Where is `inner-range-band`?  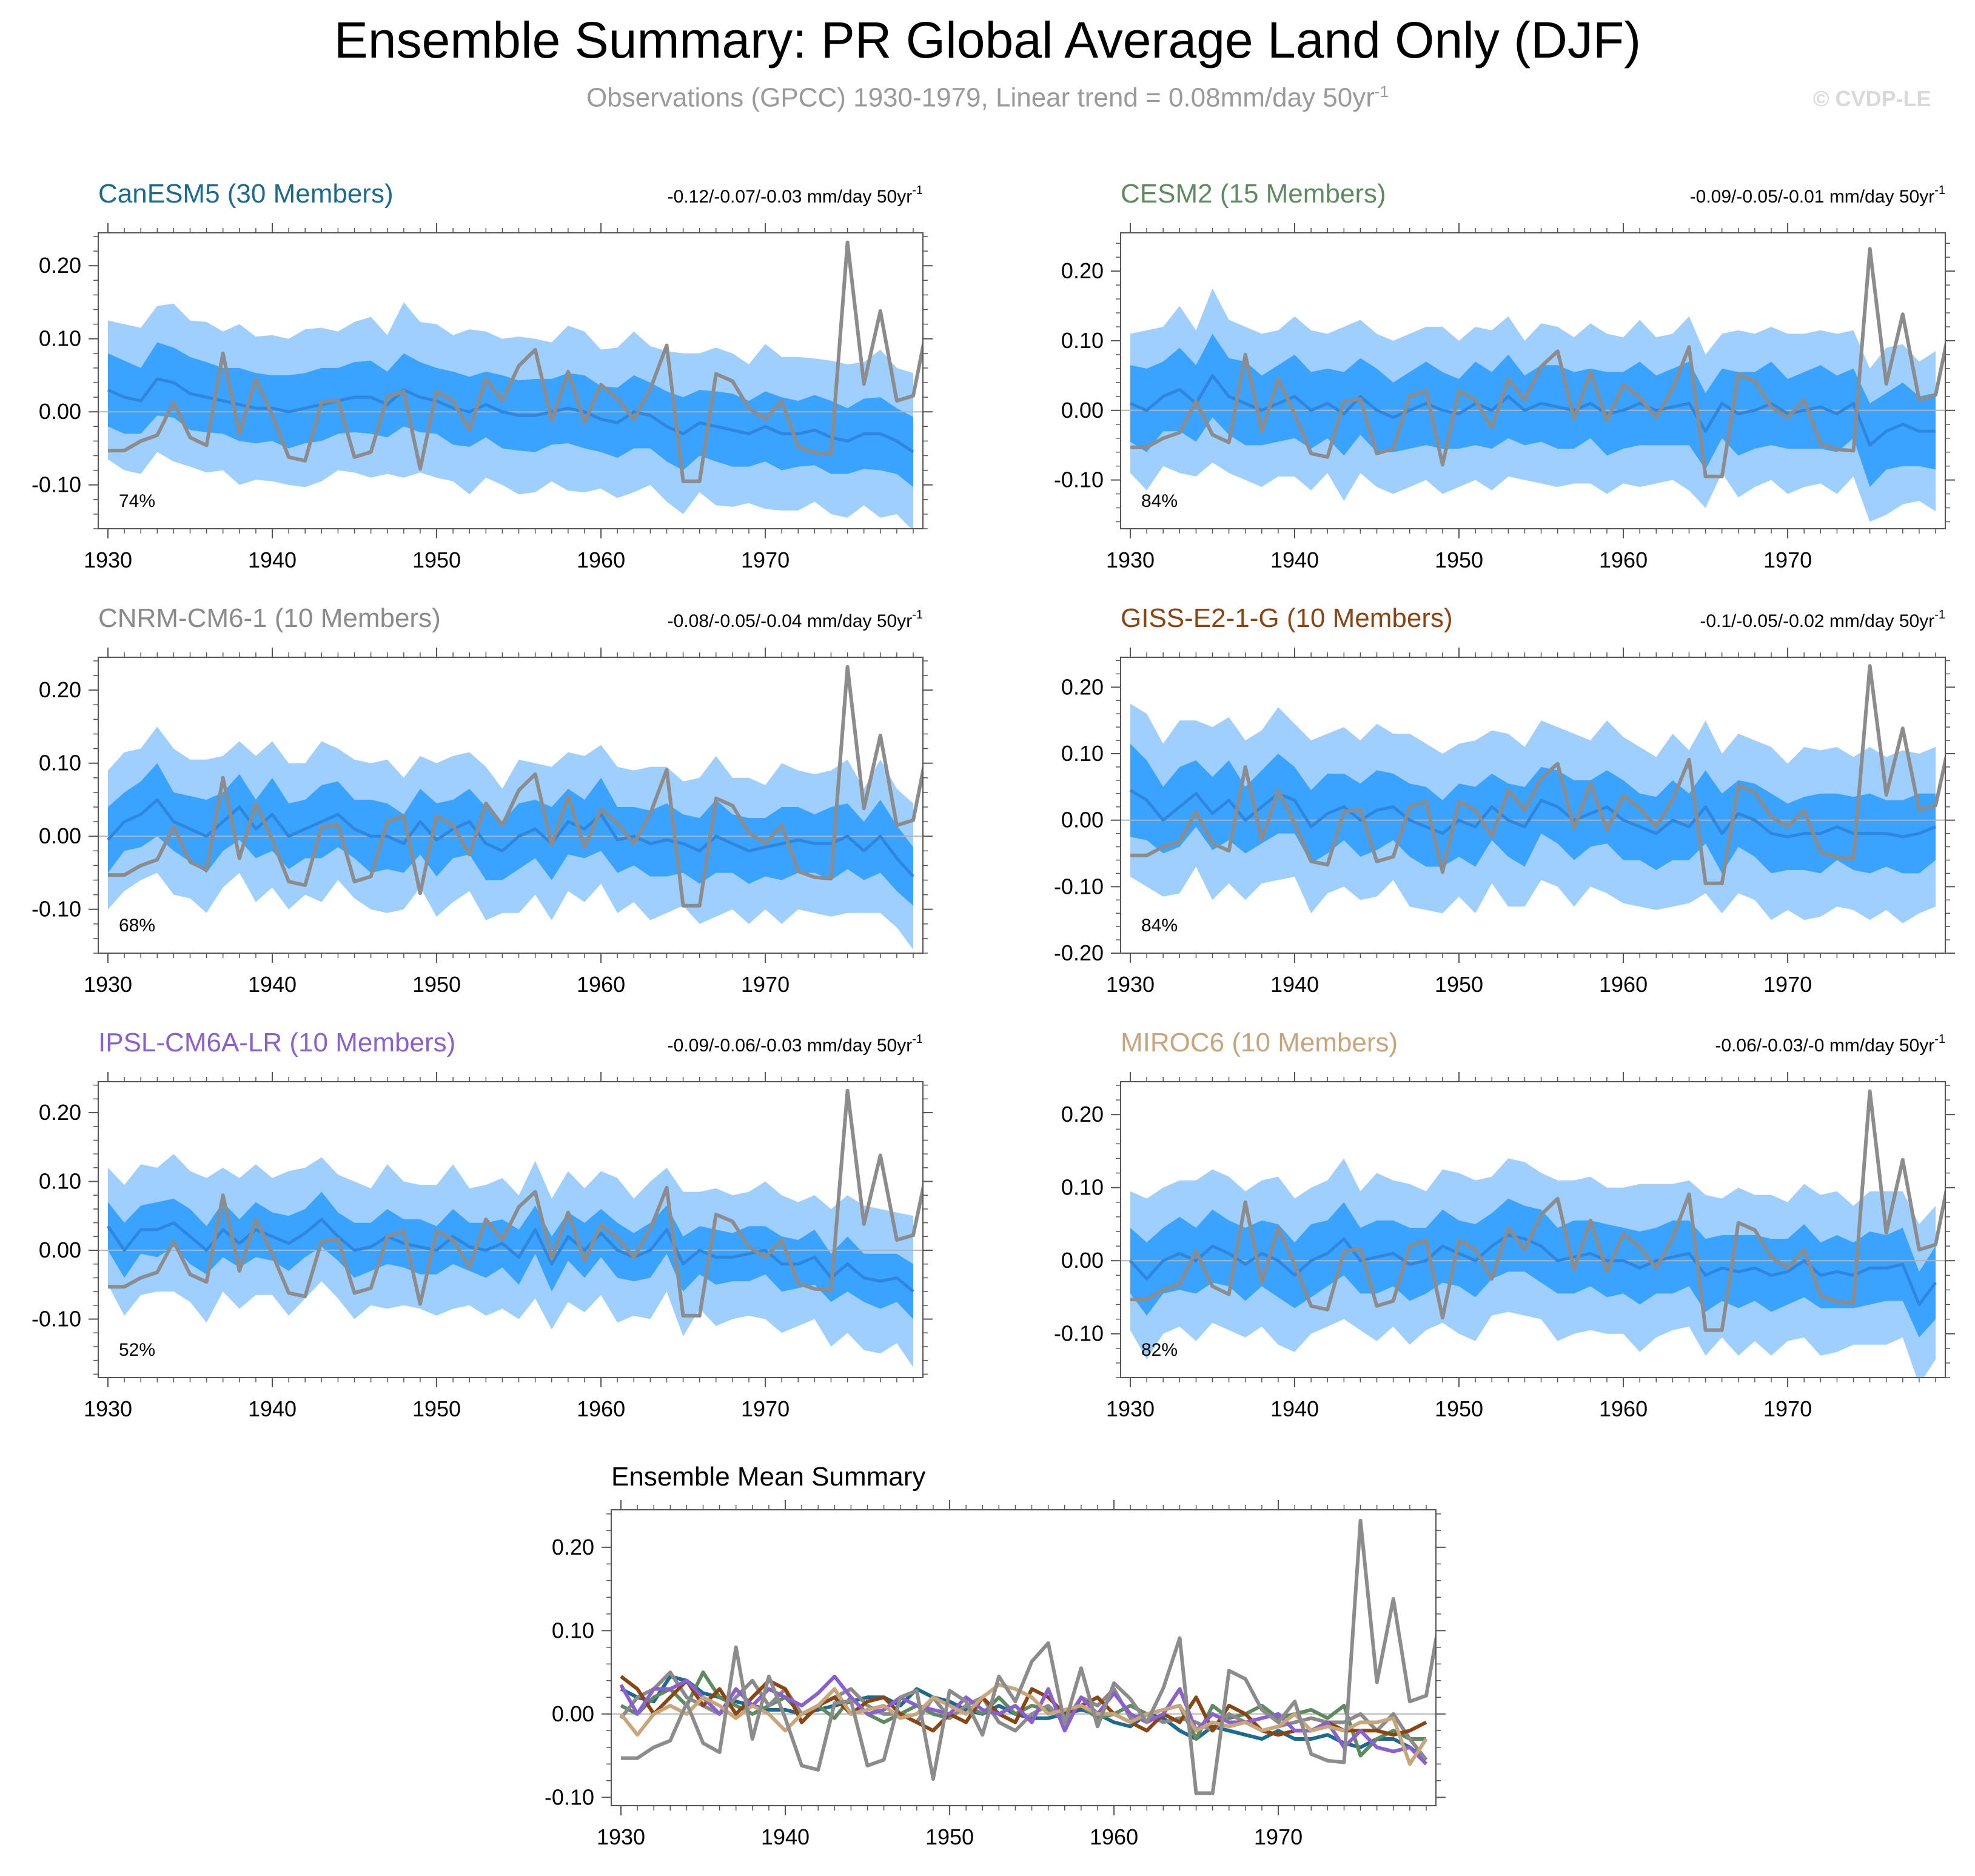
inner-range-band is located at coordinates (510, 1255).